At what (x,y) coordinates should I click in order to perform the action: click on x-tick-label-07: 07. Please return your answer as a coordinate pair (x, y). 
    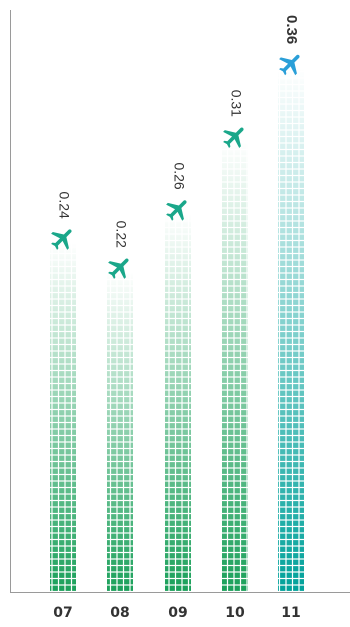
    Looking at the image, I should click on (62, 613).